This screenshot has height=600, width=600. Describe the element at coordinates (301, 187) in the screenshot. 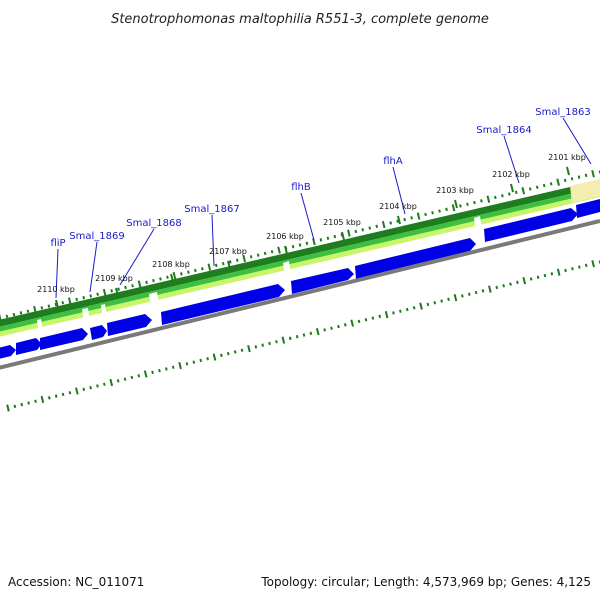

I see `gene-label: flhB` at that location.